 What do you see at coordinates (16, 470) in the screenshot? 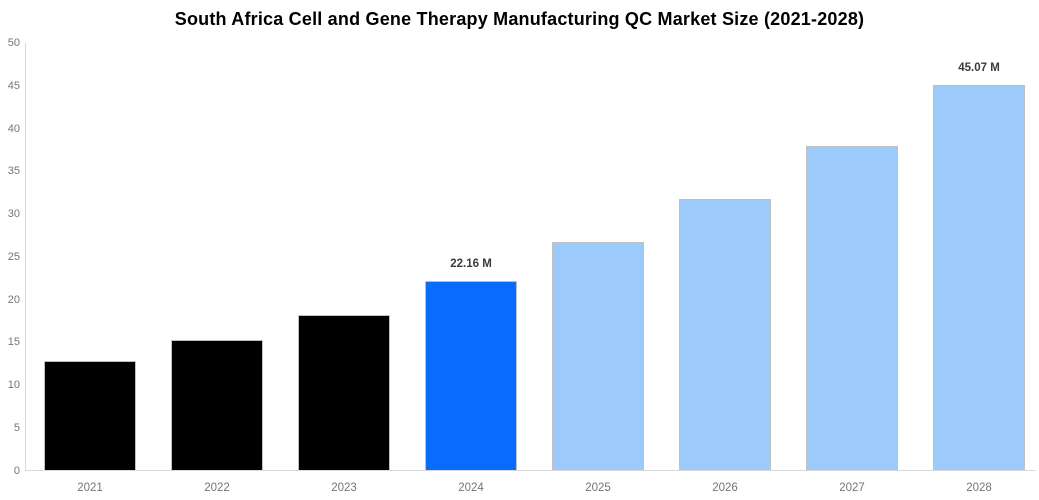
I see `y-tick-0: 0` at bounding box center [16, 470].